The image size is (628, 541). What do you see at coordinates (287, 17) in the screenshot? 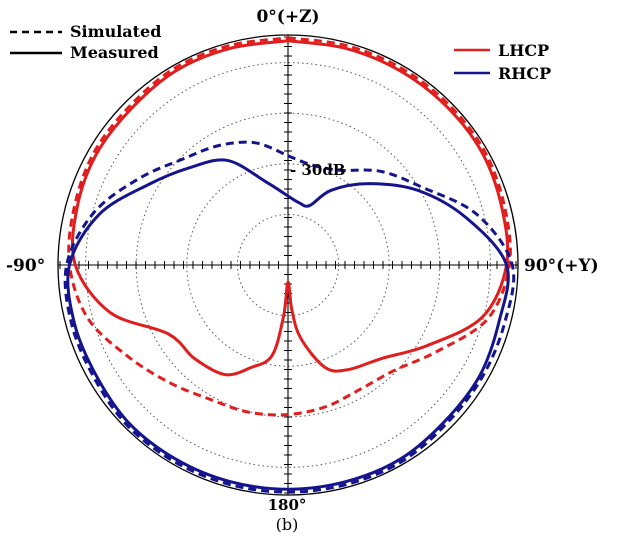
I see `angle-label-top: 0°(+Z)` at bounding box center [287, 17].